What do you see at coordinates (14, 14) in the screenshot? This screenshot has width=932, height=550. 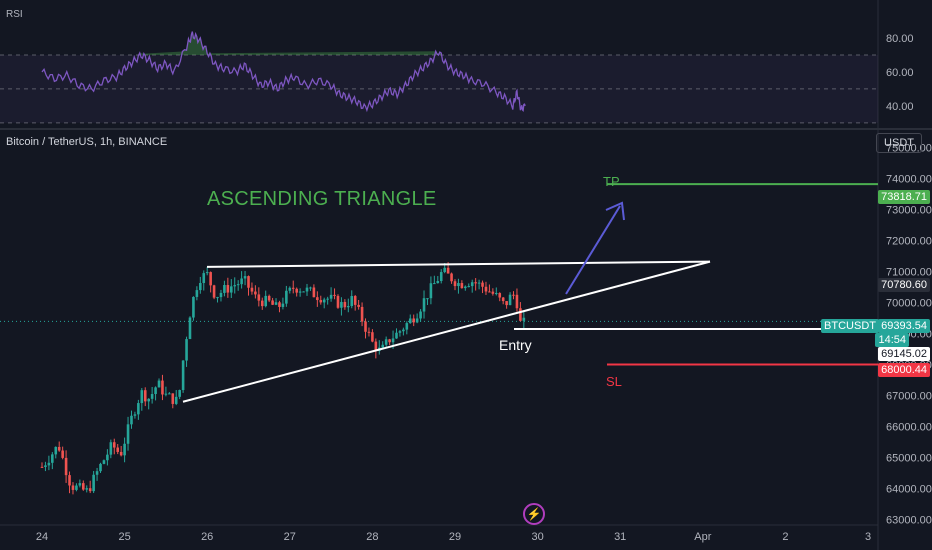 I see `rsi-label: RSI` at bounding box center [14, 14].